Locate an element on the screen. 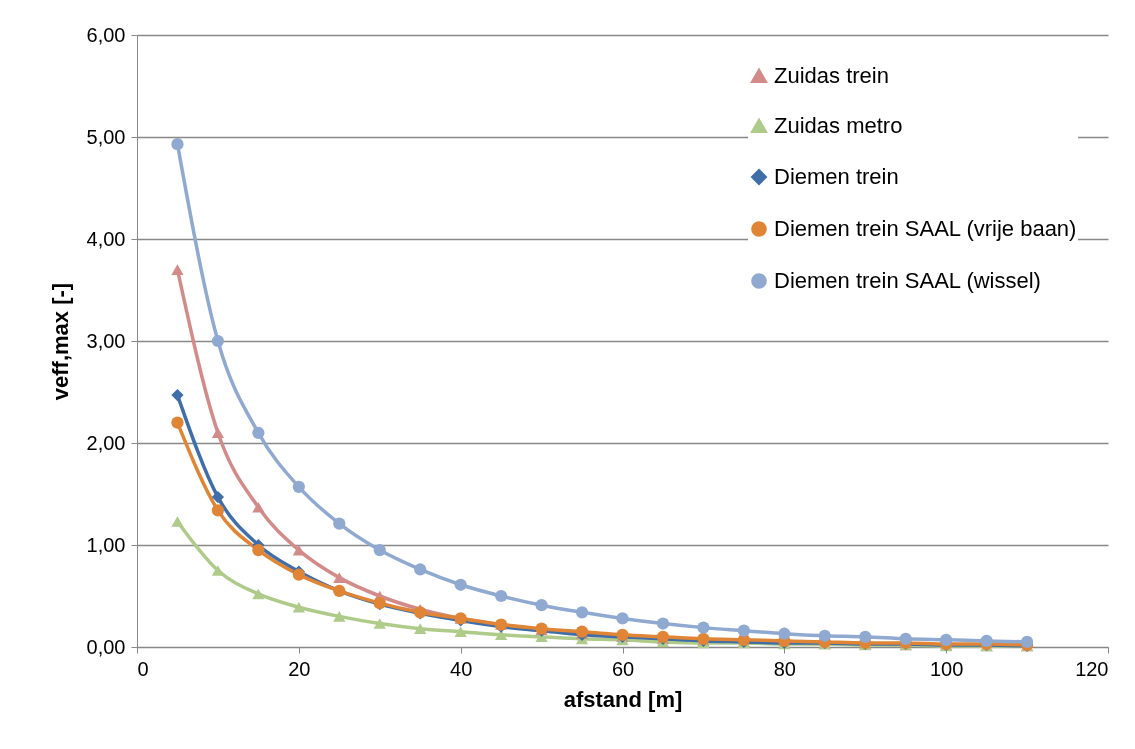 The image size is (1135, 749). y-tick-label: 5,00 is located at coordinates (106, 136).